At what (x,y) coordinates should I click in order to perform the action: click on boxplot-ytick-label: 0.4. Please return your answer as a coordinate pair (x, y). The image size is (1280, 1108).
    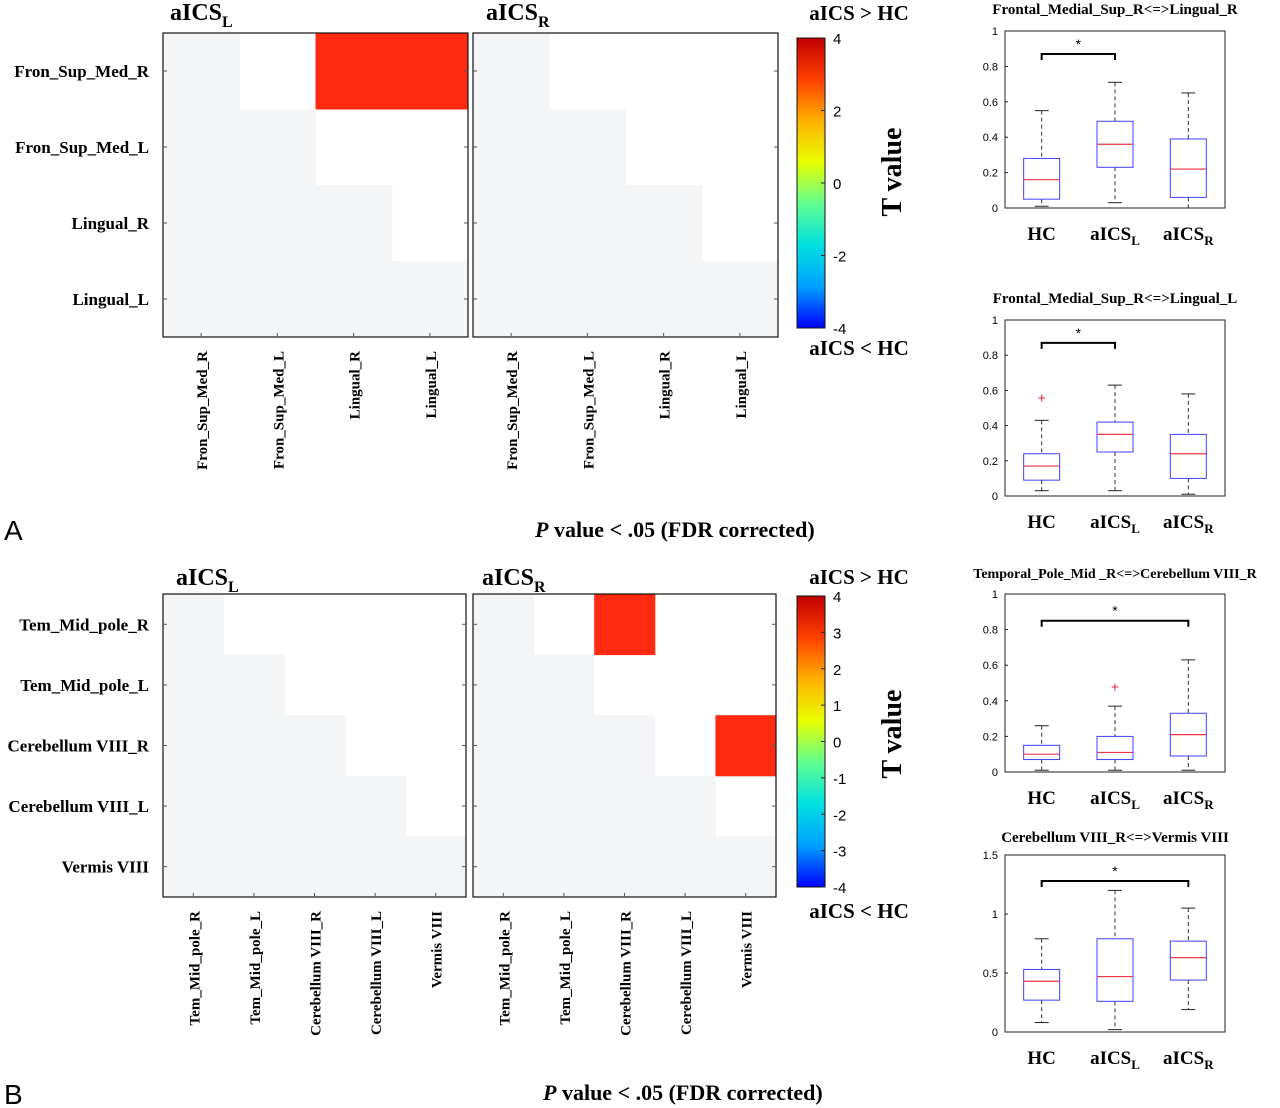
    Looking at the image, I should click on (990, 427).